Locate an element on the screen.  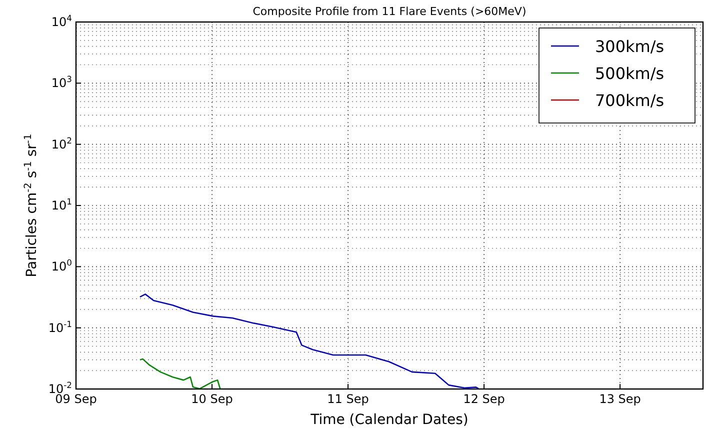
chart-title: Composite Profile from 11 Flare Events (>60MeV) is located at coordinates (389, 11).